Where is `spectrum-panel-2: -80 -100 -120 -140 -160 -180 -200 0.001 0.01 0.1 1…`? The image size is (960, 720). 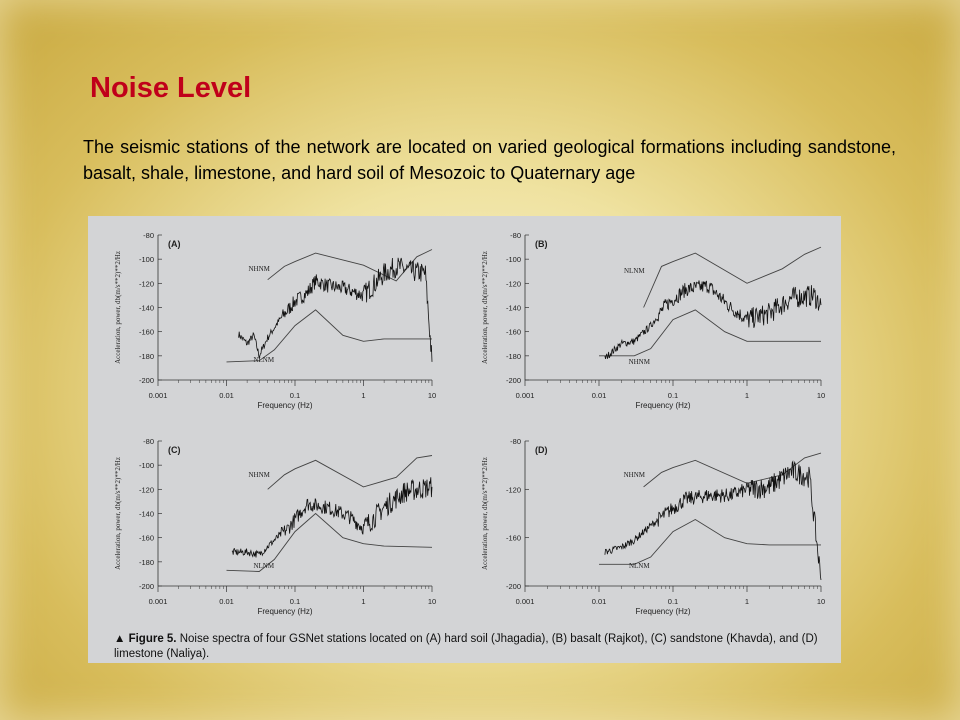
spectrum-panel-2: -80 -100 -120 -140 -160 -180 -200 0.001 0.01 0.1 1… is located at coordinates (653, 320).